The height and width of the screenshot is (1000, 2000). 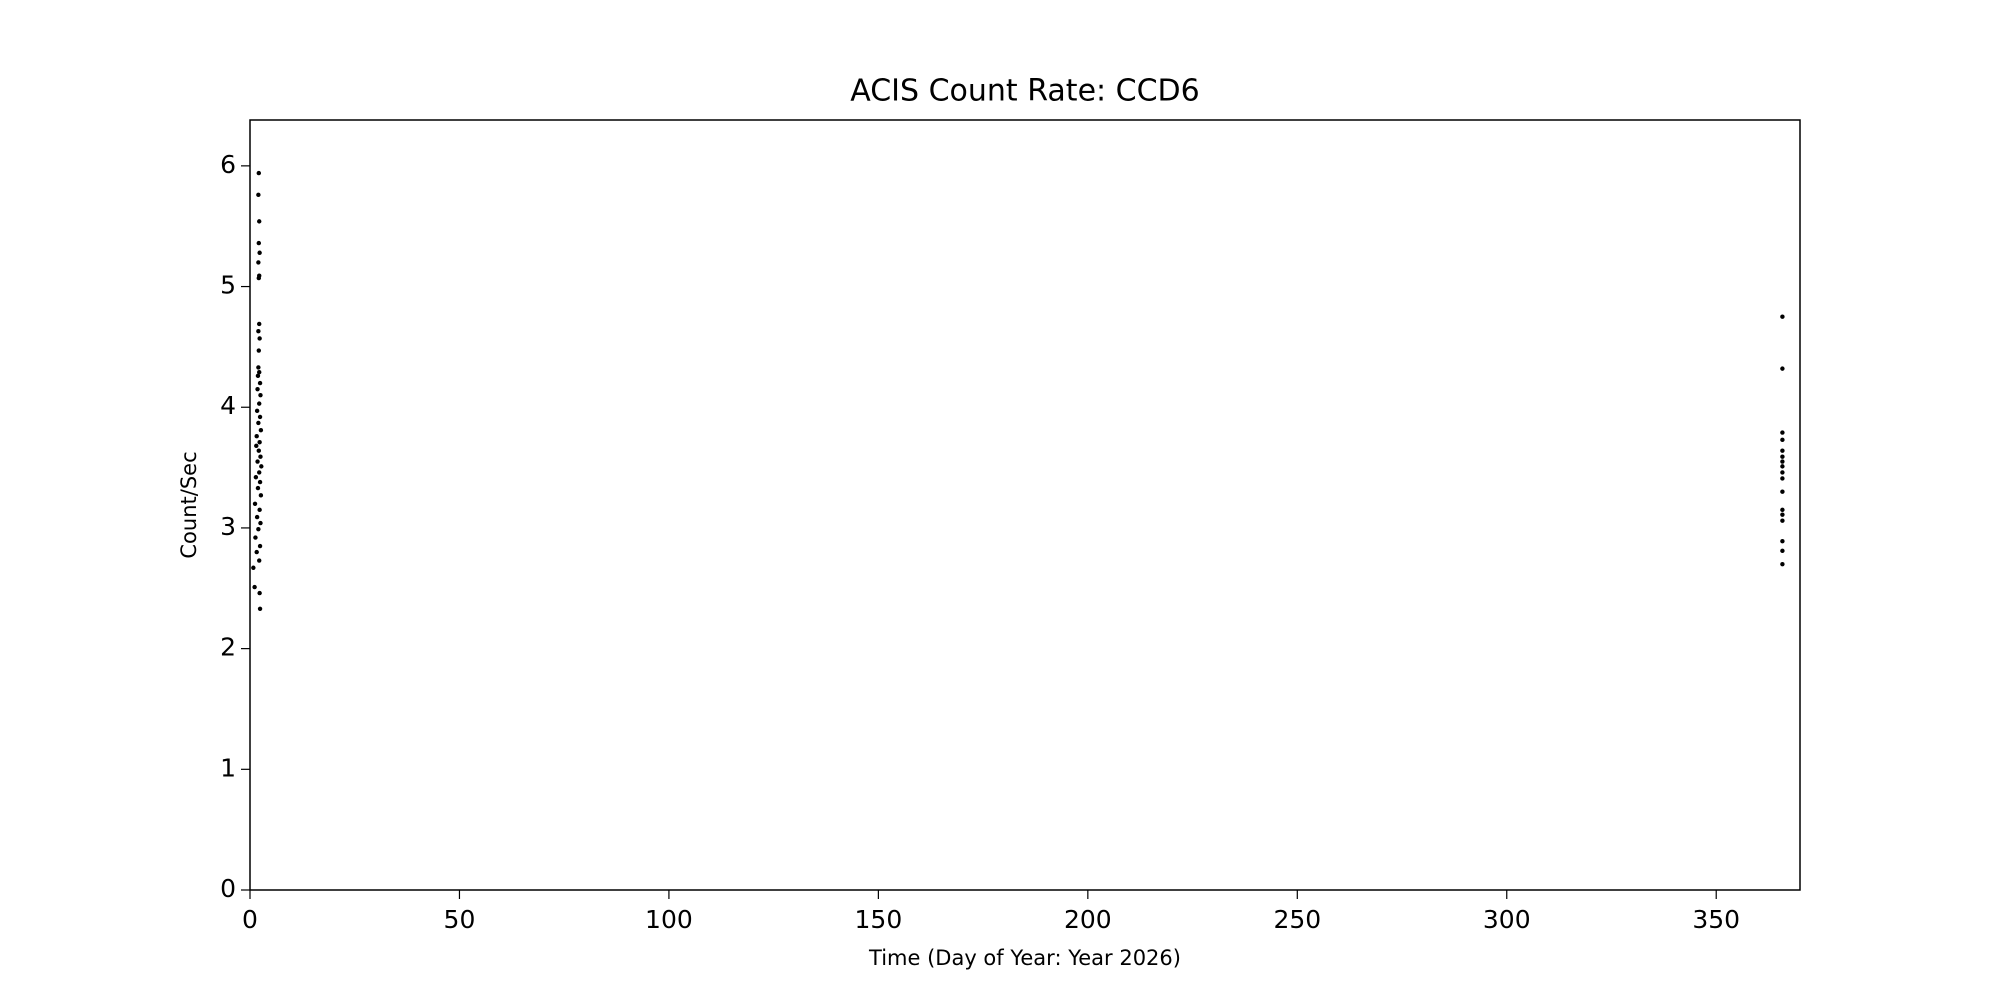 What do you see at coordinates (460, 919) in the screenshot?
I see `x-tick-label: 50` at bounding box center [460, 919].